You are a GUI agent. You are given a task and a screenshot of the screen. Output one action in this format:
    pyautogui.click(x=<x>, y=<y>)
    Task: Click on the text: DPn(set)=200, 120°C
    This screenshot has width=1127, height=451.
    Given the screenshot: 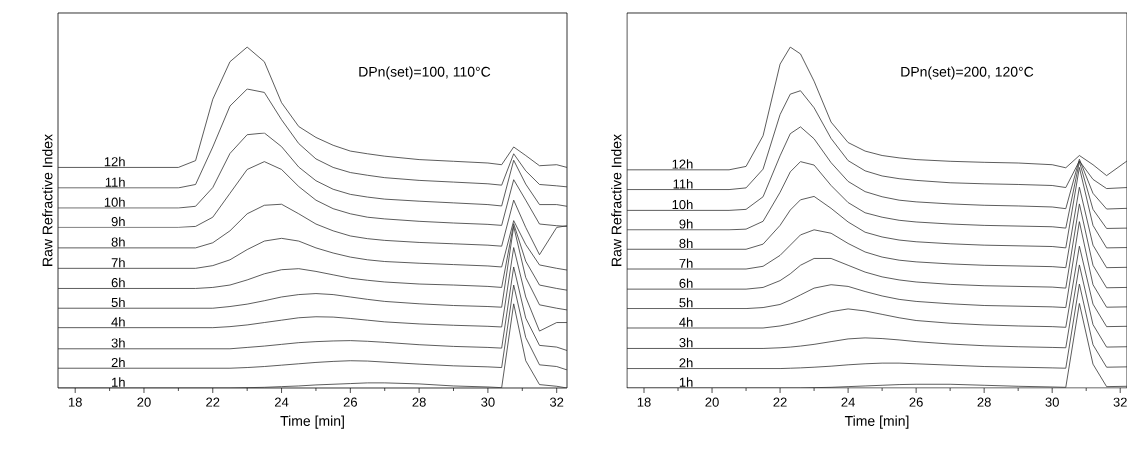 What is the action you would take?
    pyautogui.click(x=967, y=73)
    